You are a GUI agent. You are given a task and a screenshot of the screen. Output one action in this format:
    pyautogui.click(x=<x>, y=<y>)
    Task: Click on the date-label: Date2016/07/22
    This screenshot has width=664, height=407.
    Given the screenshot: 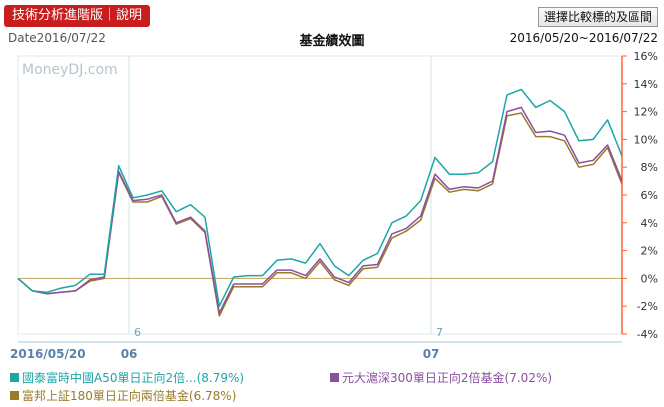 What is the action you would take?
    pyautogui.click(x=57, y=38)
    